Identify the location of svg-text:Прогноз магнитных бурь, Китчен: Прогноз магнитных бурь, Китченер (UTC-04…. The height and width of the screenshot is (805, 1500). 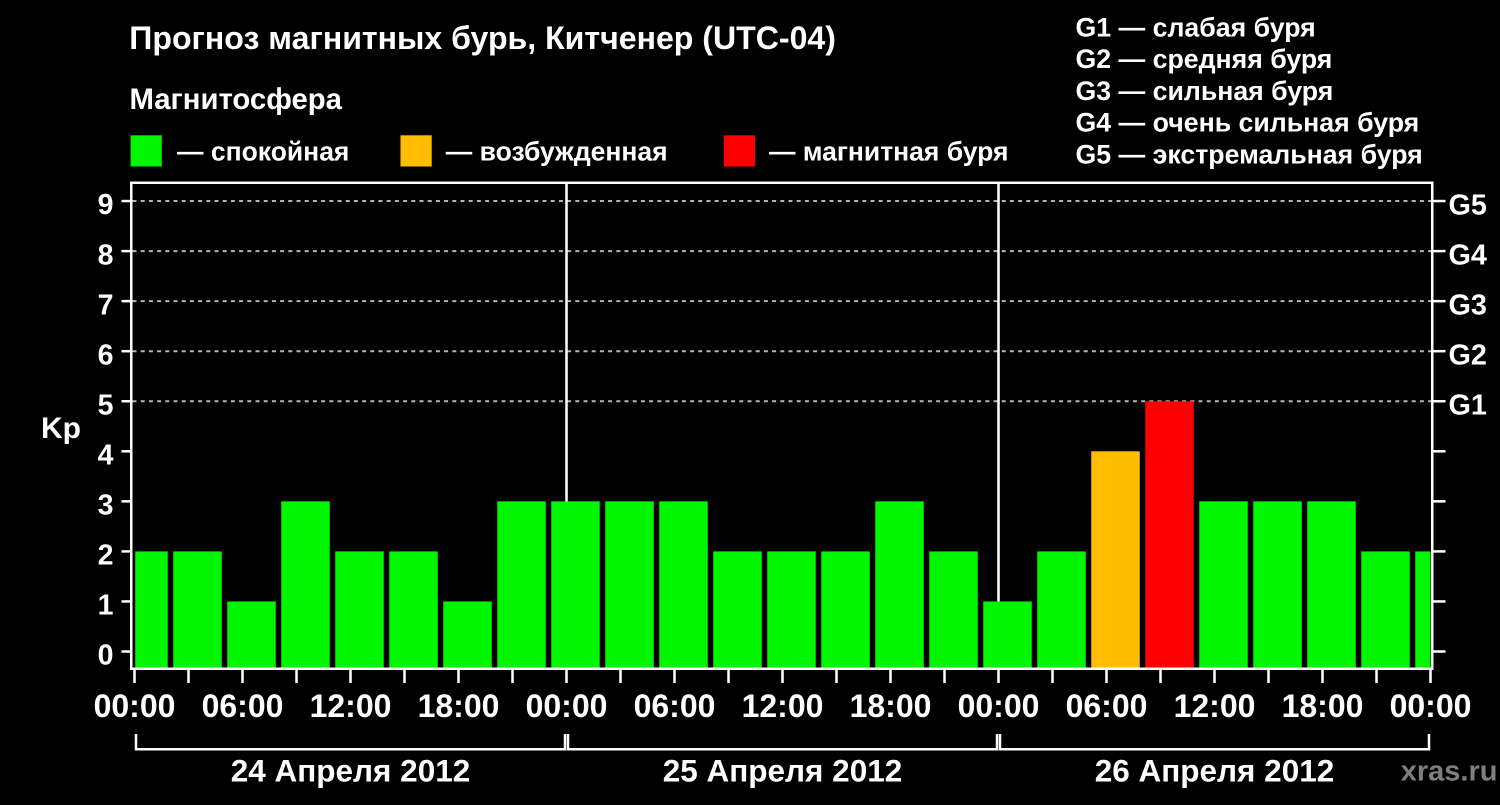
(482, 38).